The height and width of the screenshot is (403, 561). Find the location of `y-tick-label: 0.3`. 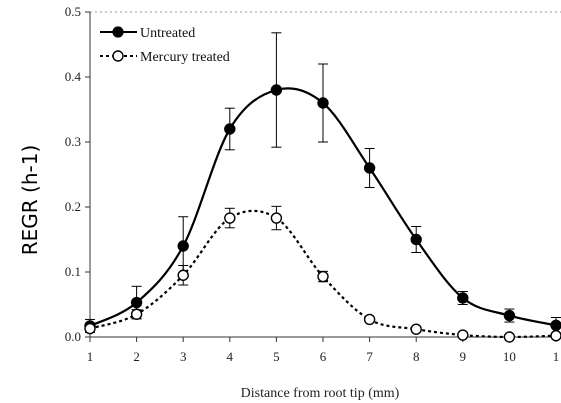

y-tick-label: 0.3 is located at coordinates (73, 141).